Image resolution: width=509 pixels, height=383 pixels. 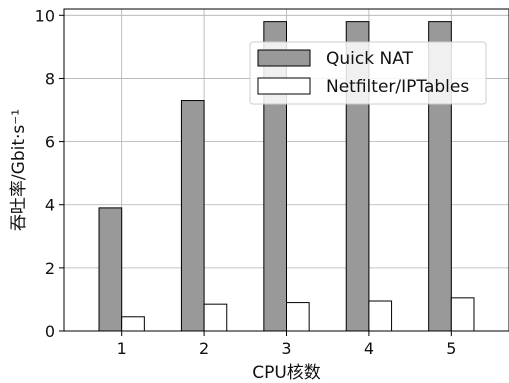 I want to click on legend-label-netfilter: Netfilter/IPTables, so click(x=397, y=87).